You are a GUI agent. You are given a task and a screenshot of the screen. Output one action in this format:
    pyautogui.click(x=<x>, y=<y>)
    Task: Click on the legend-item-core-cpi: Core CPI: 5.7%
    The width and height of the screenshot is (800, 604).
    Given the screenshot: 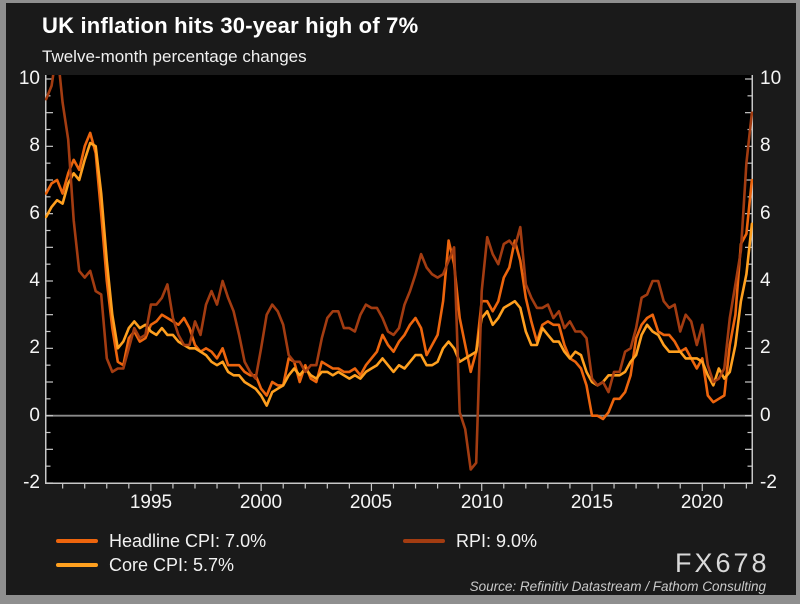 What is the action you would take?
    pyautogui.click(x=145, y=565)
    